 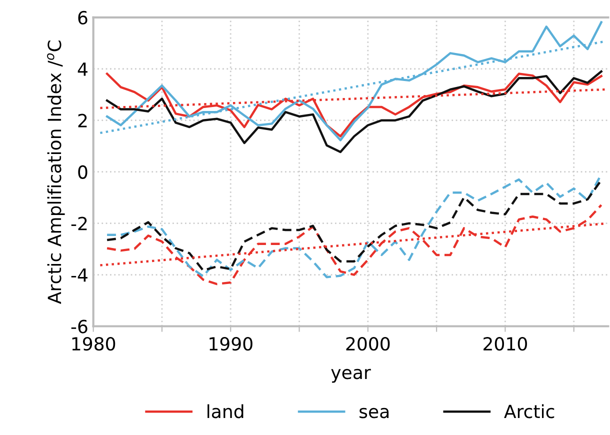 I want to click on y-tick-label: -2, so click(x=79, y=223).